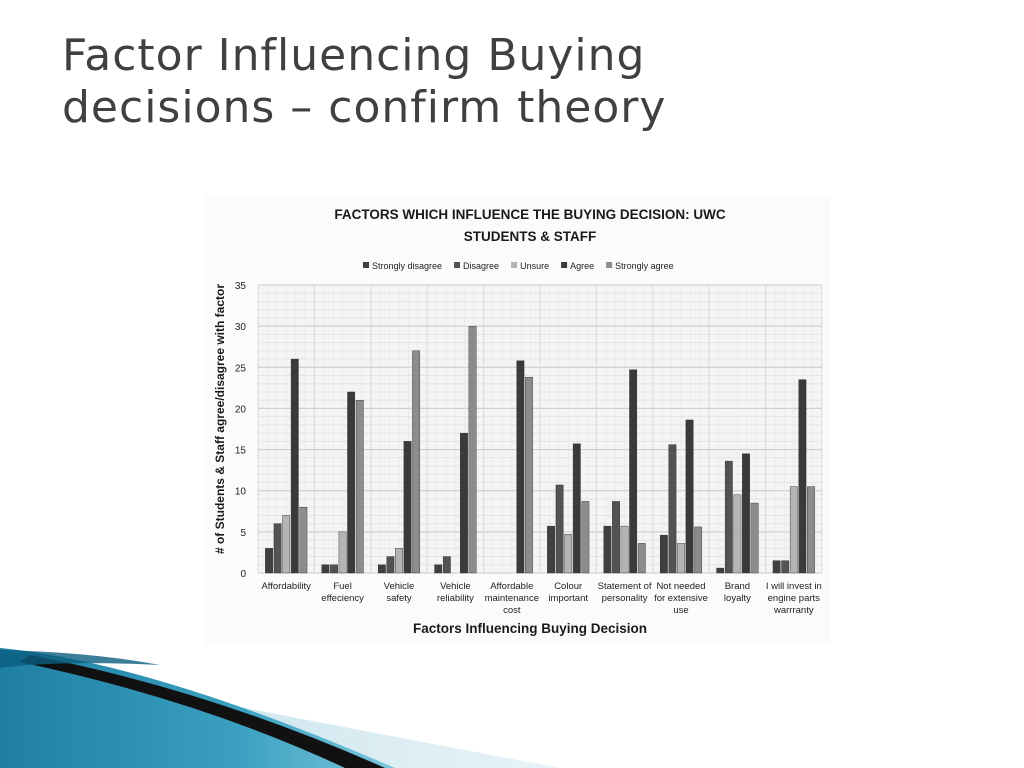  Describe the element at coordinates (241, 409) in the screenshot. I see `y-tick-label: 20` at that location.